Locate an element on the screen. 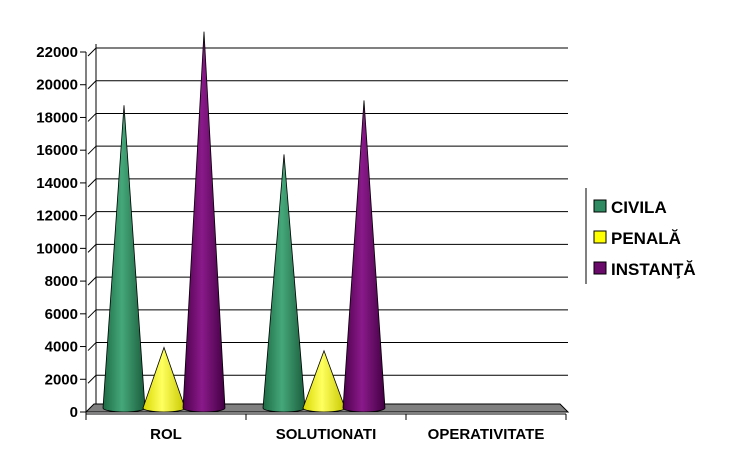 This screenshot has width=740, height=474. y-tick-label: 18000 is located at coordinates (57, 117).